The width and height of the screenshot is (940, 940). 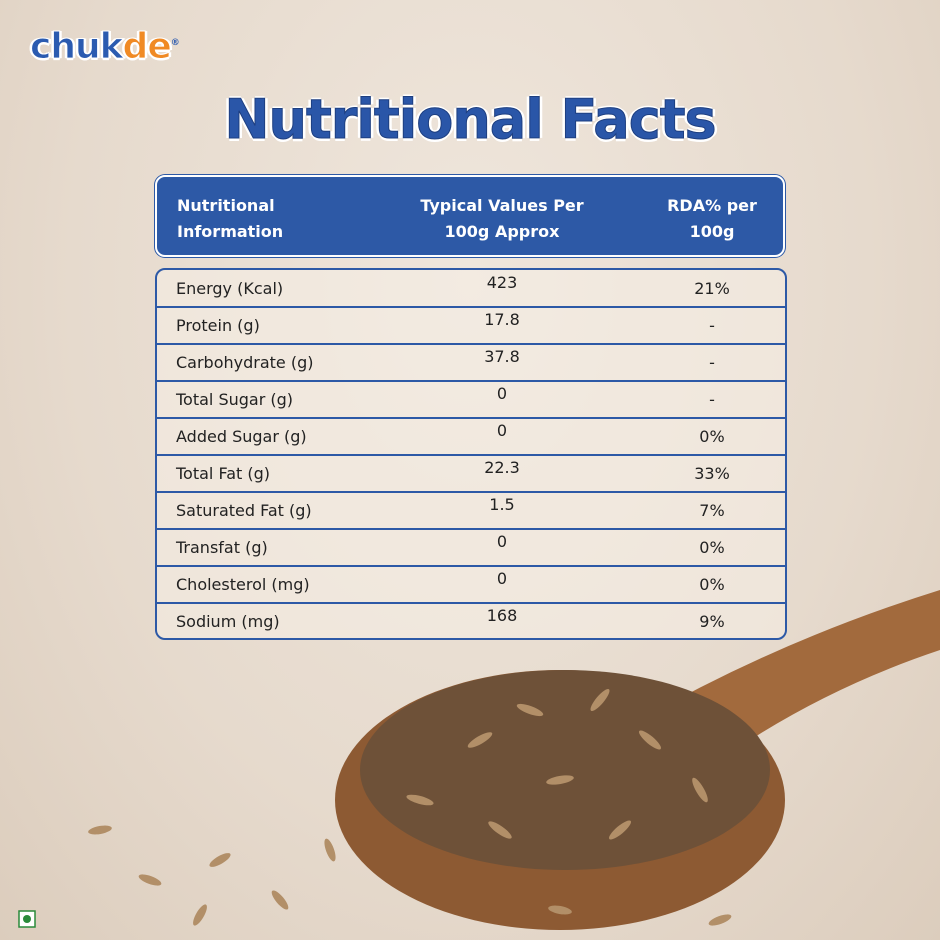 What do you see at coordinates (471, 585) in the screenshot?
I see `table-row: Cholesterol (mg) 0 0%` at bounding box center [471, 585].